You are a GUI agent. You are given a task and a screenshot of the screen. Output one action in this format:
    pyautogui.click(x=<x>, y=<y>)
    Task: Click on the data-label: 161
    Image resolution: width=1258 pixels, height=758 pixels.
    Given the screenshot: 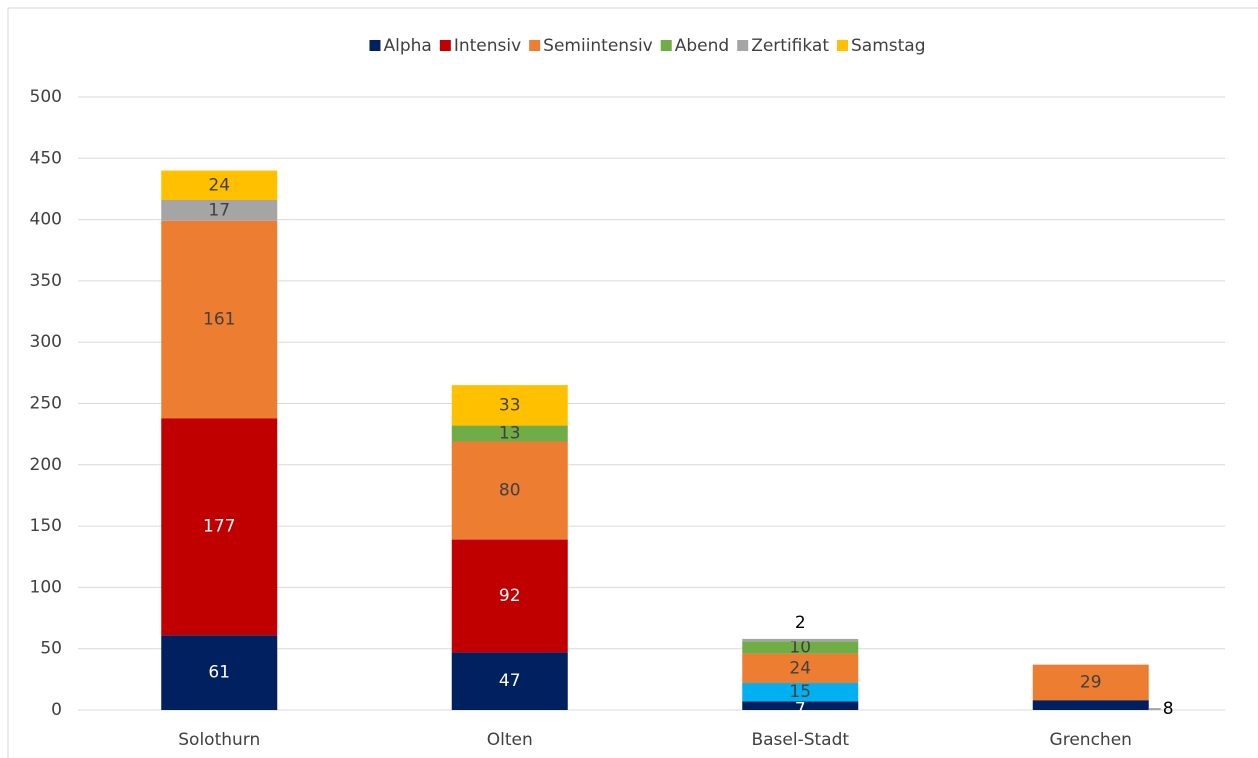 What is the action you would take?
    pyautogui.click(x=219, y=320)
    